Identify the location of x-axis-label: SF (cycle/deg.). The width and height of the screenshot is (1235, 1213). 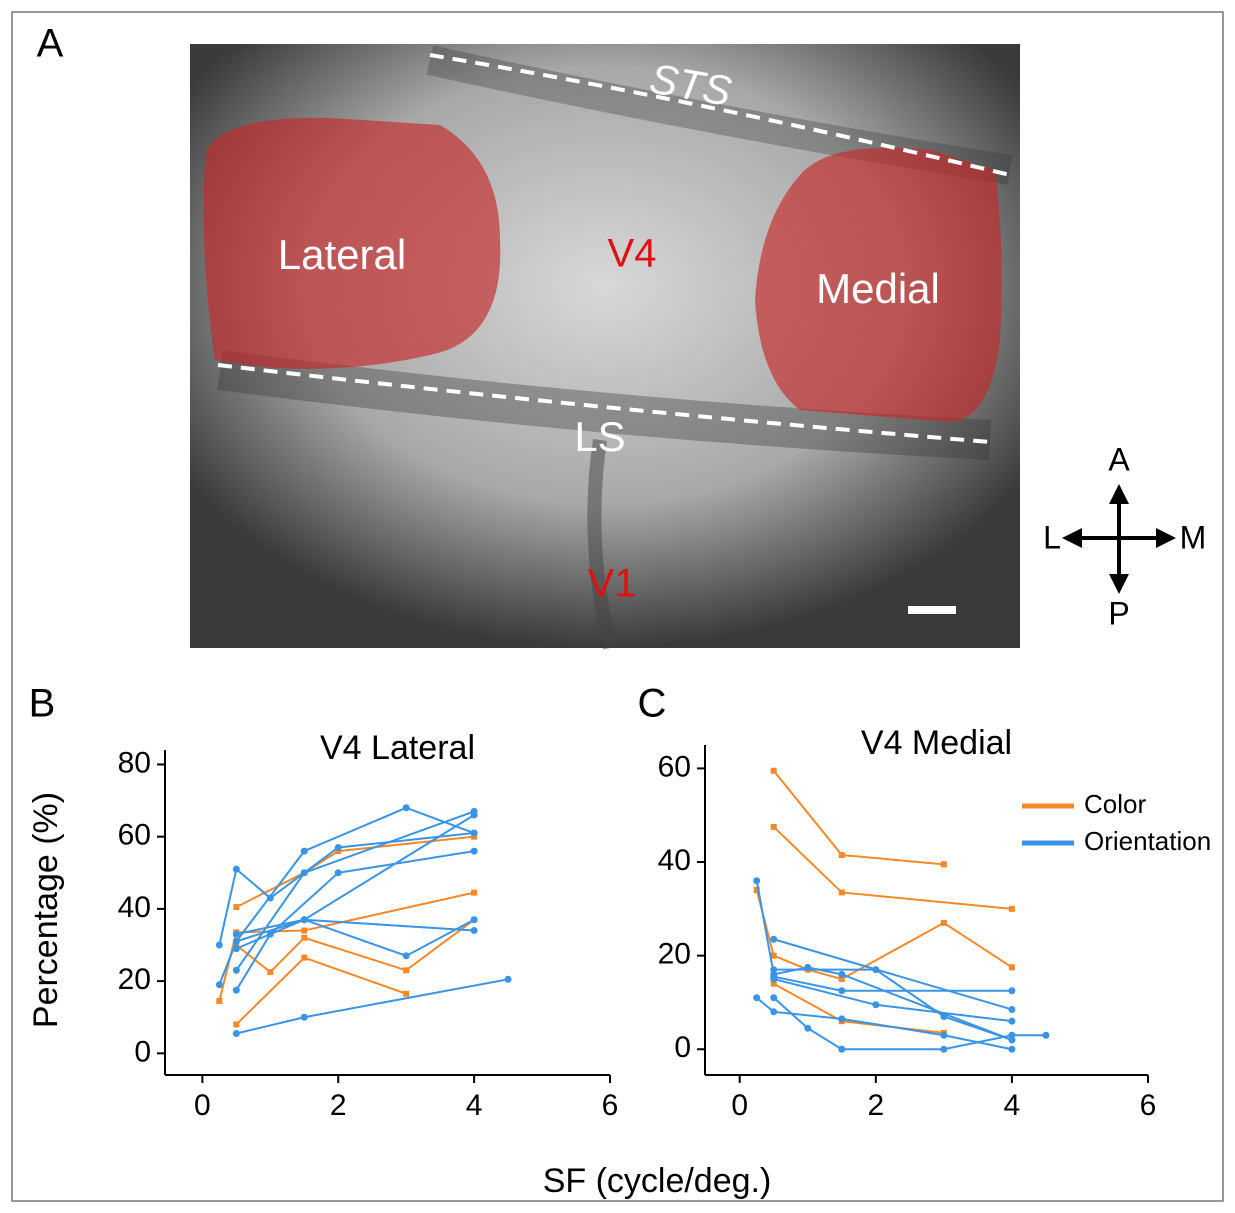
(657, 1181).